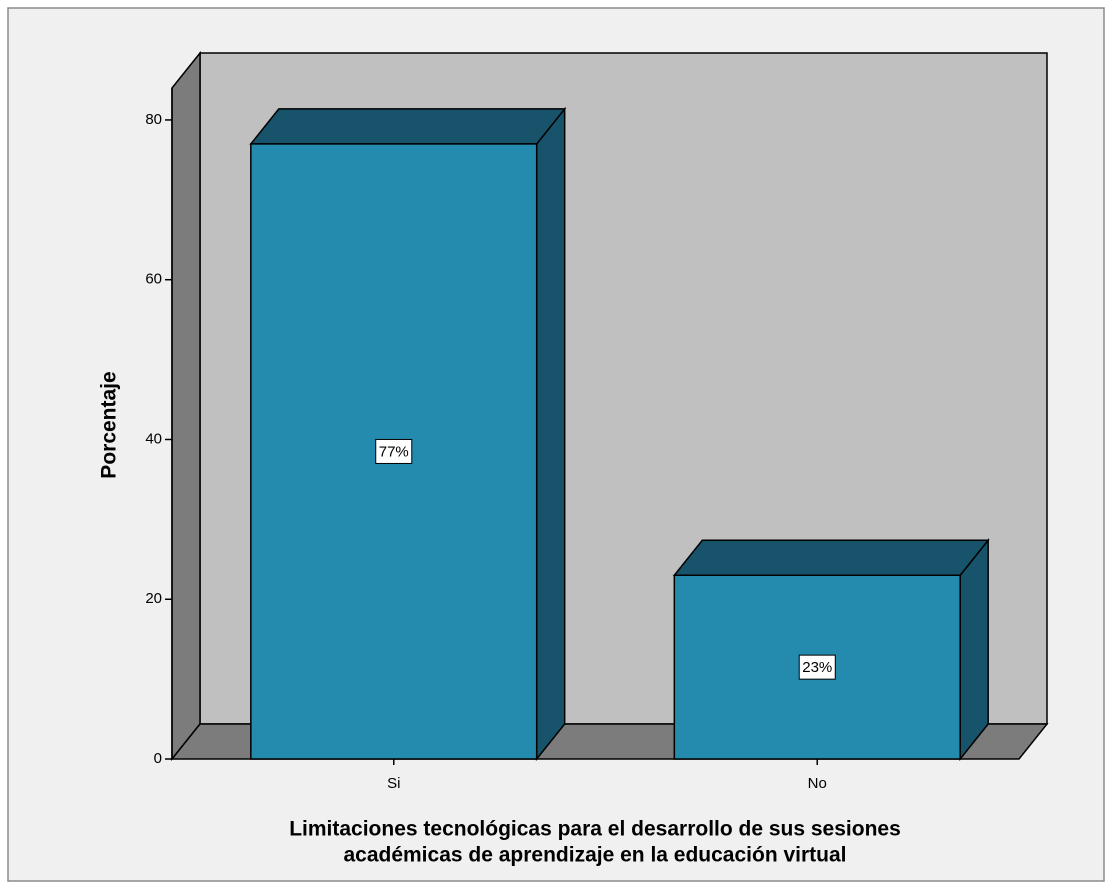 This screenshot has width=1113, height=890. Describe the element at coordinates (153, 279) in the screenshot. I see `y-tick-label: 60` at that location.